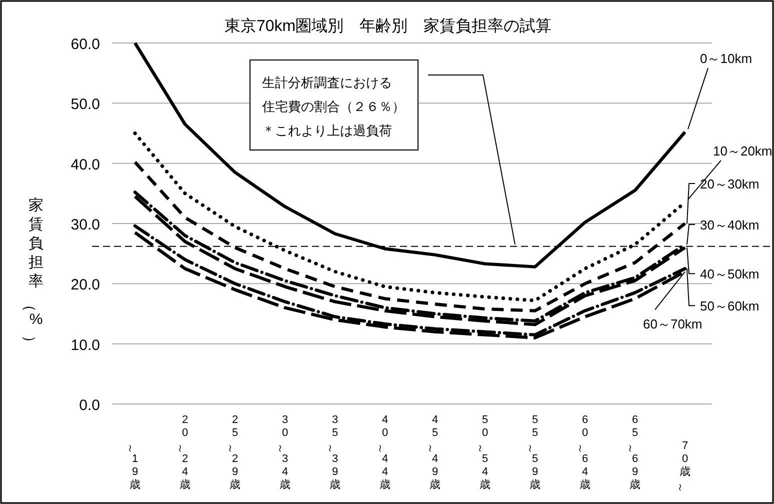  Describe the element at coordinates (582, 452) in the screenshot. I see `x-tick-label: 60～64歳` at that location.